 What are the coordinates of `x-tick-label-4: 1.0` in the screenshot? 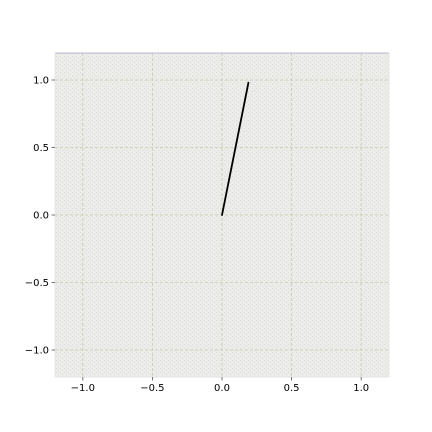 It's located at (361, 388).